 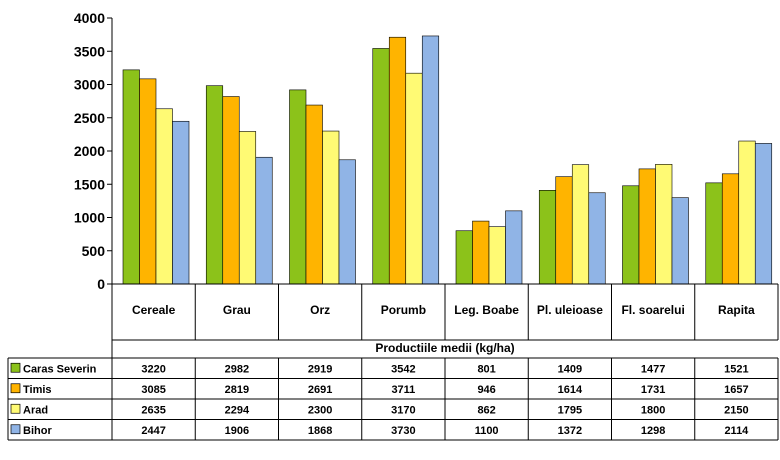 I want to click on table-cell-value: 2982, so click(x=237, y=369).